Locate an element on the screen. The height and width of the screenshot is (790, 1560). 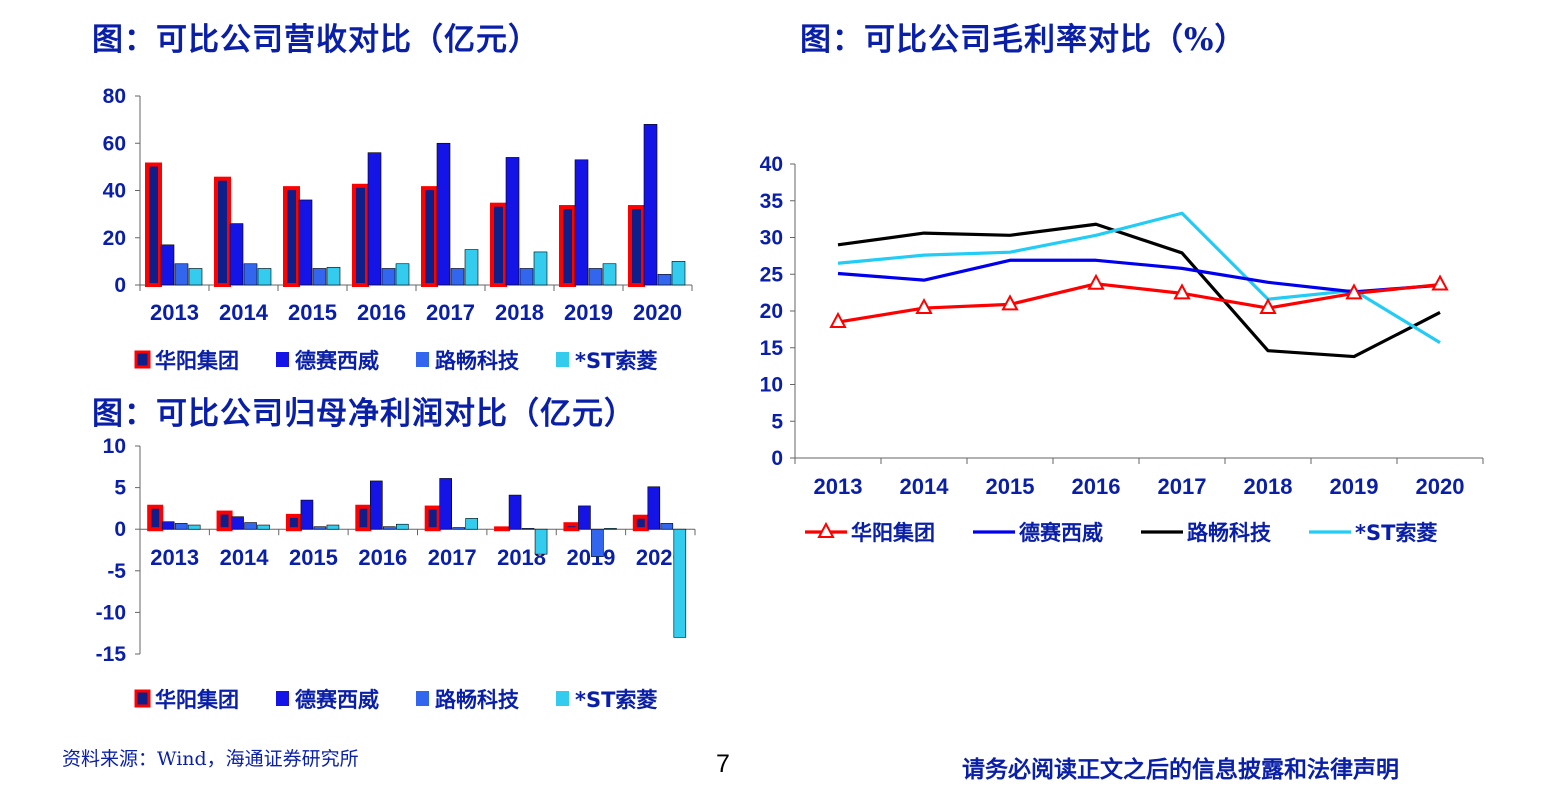
gross_margin-y-tick-label: 0 is located at coordinates (777, 458).